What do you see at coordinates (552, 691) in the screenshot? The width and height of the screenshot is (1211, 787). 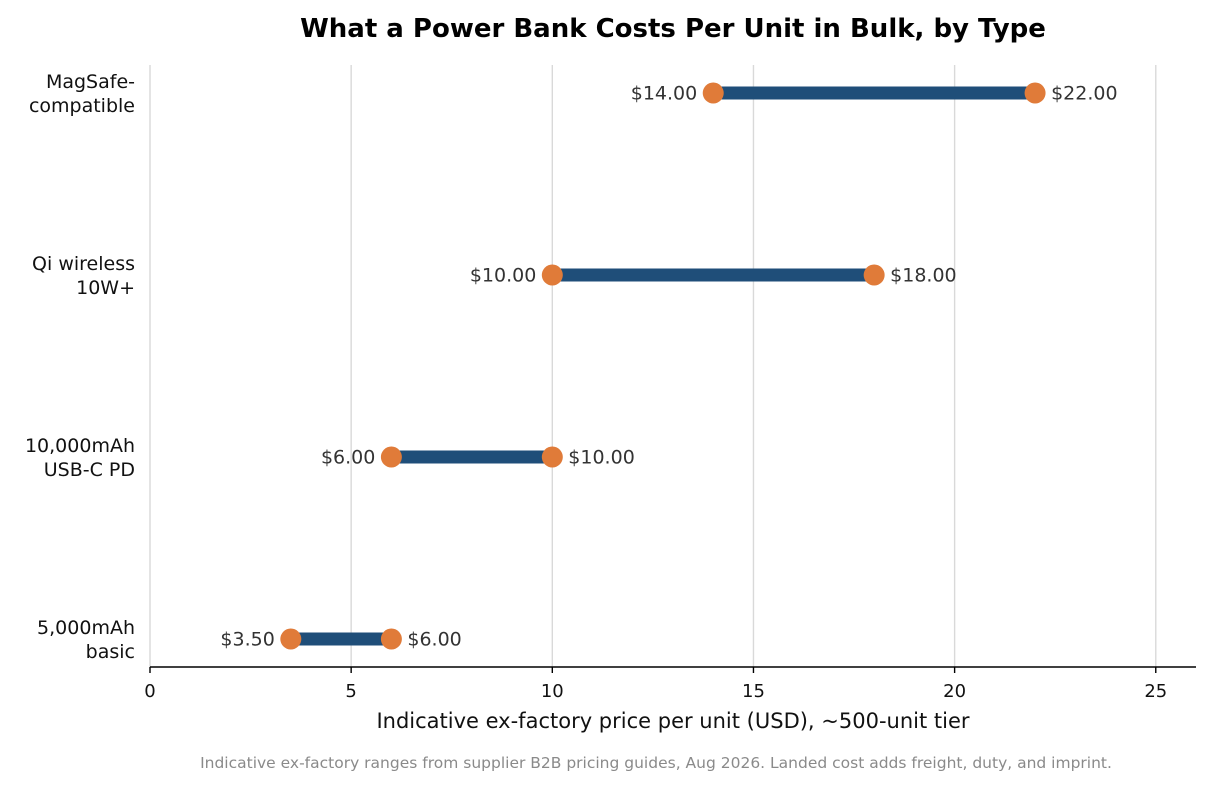 I see `x-tick-label: 10` at bounding box center [552, 691].